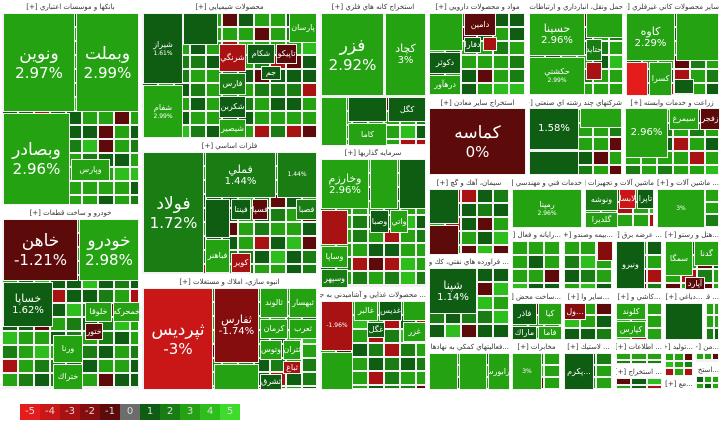 The image size is (720, 429). What do you see at coordinates (241, 263) in the screenshot?
I see `stock-tile: كوير` at bounding box center [241, 263].